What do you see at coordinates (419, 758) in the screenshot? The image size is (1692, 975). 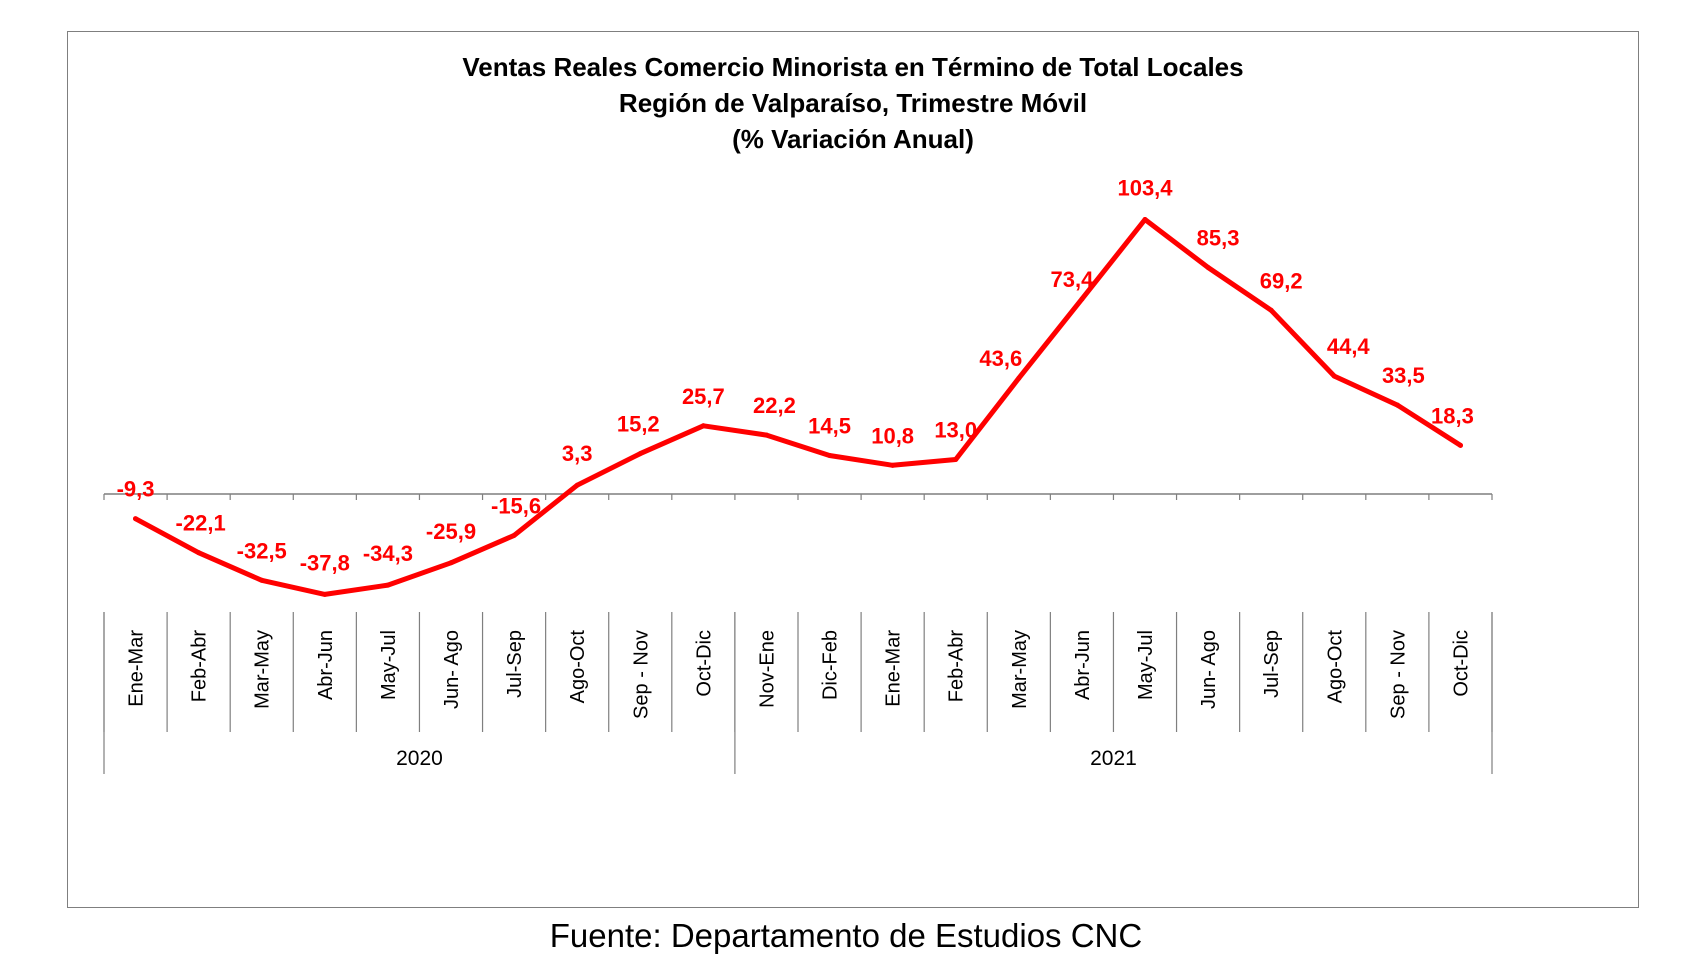 I see `year-label: 2020` at bounding box center [419, 758].